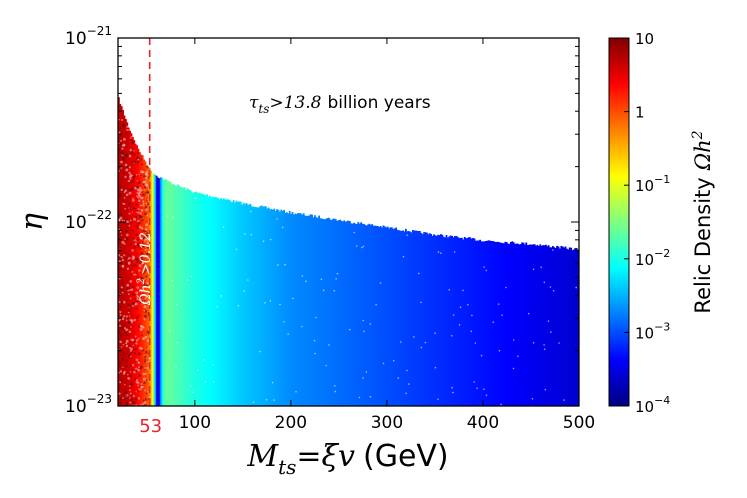  Describe the element at coordinates (644, 39) in the screenshot. I see `colorbar-tick-label: 10` at that location.